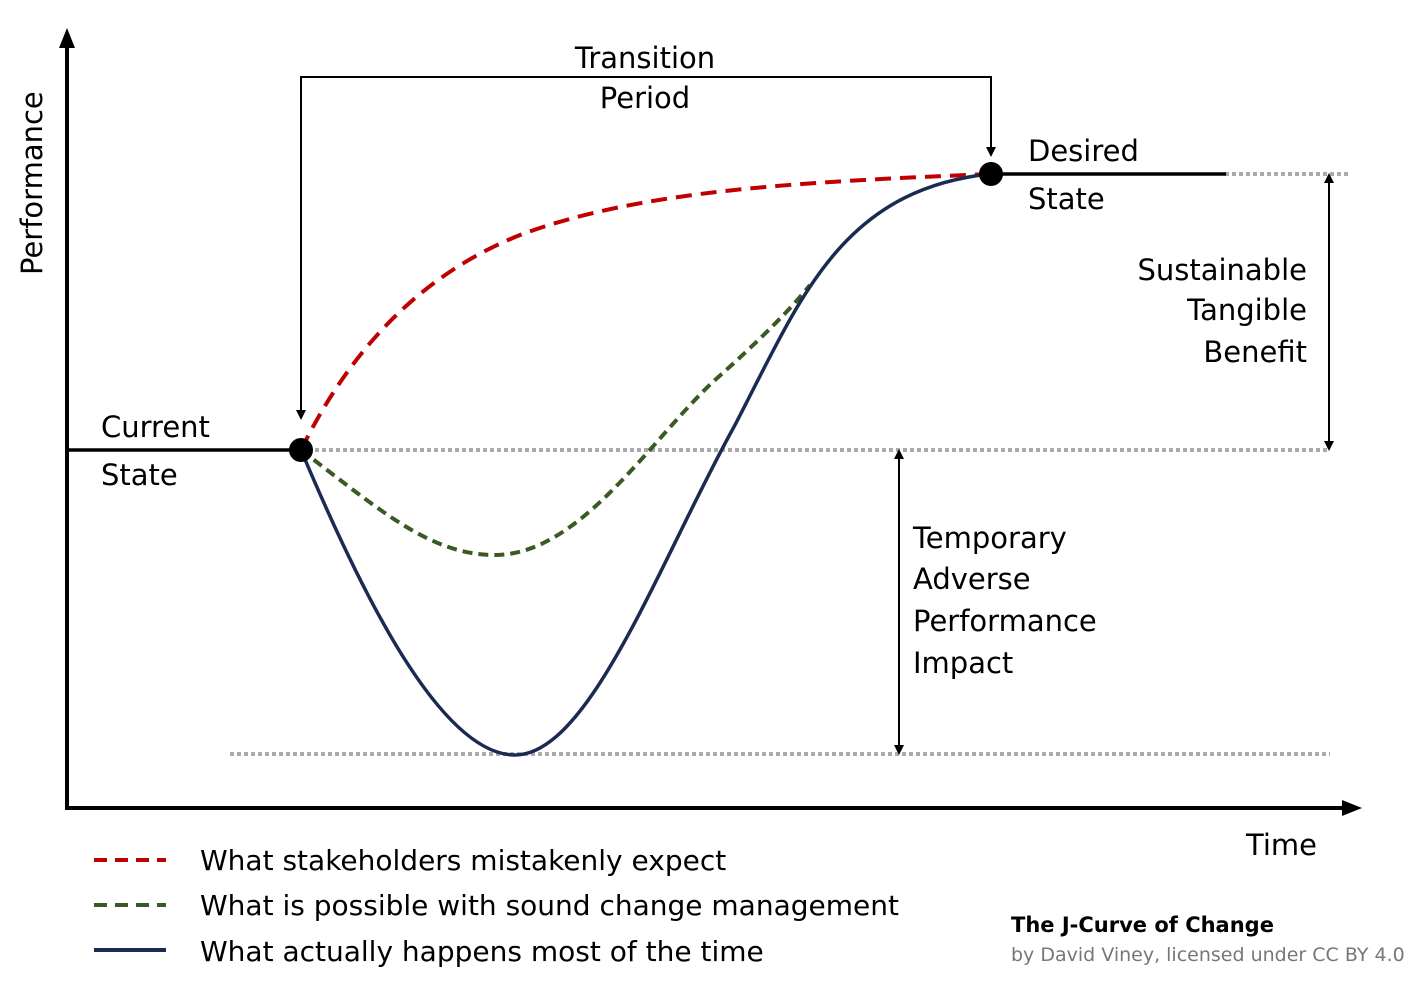  I want to click on impact-label-2: Adverse, so click(972, 579).